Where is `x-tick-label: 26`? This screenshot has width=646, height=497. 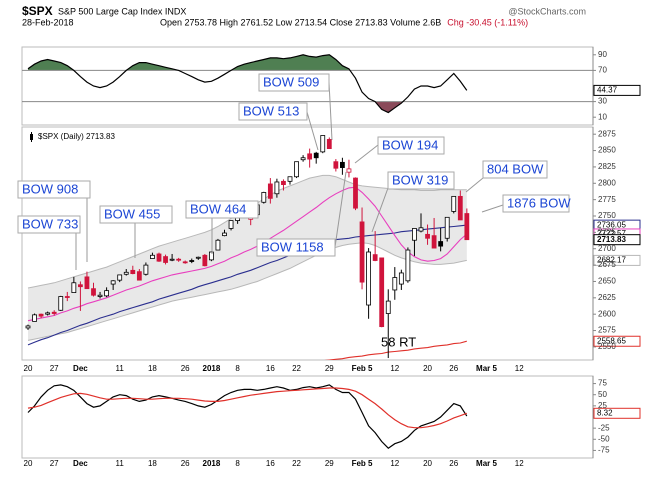 x-tick-label: 26 is located at coordinates (453, 368).